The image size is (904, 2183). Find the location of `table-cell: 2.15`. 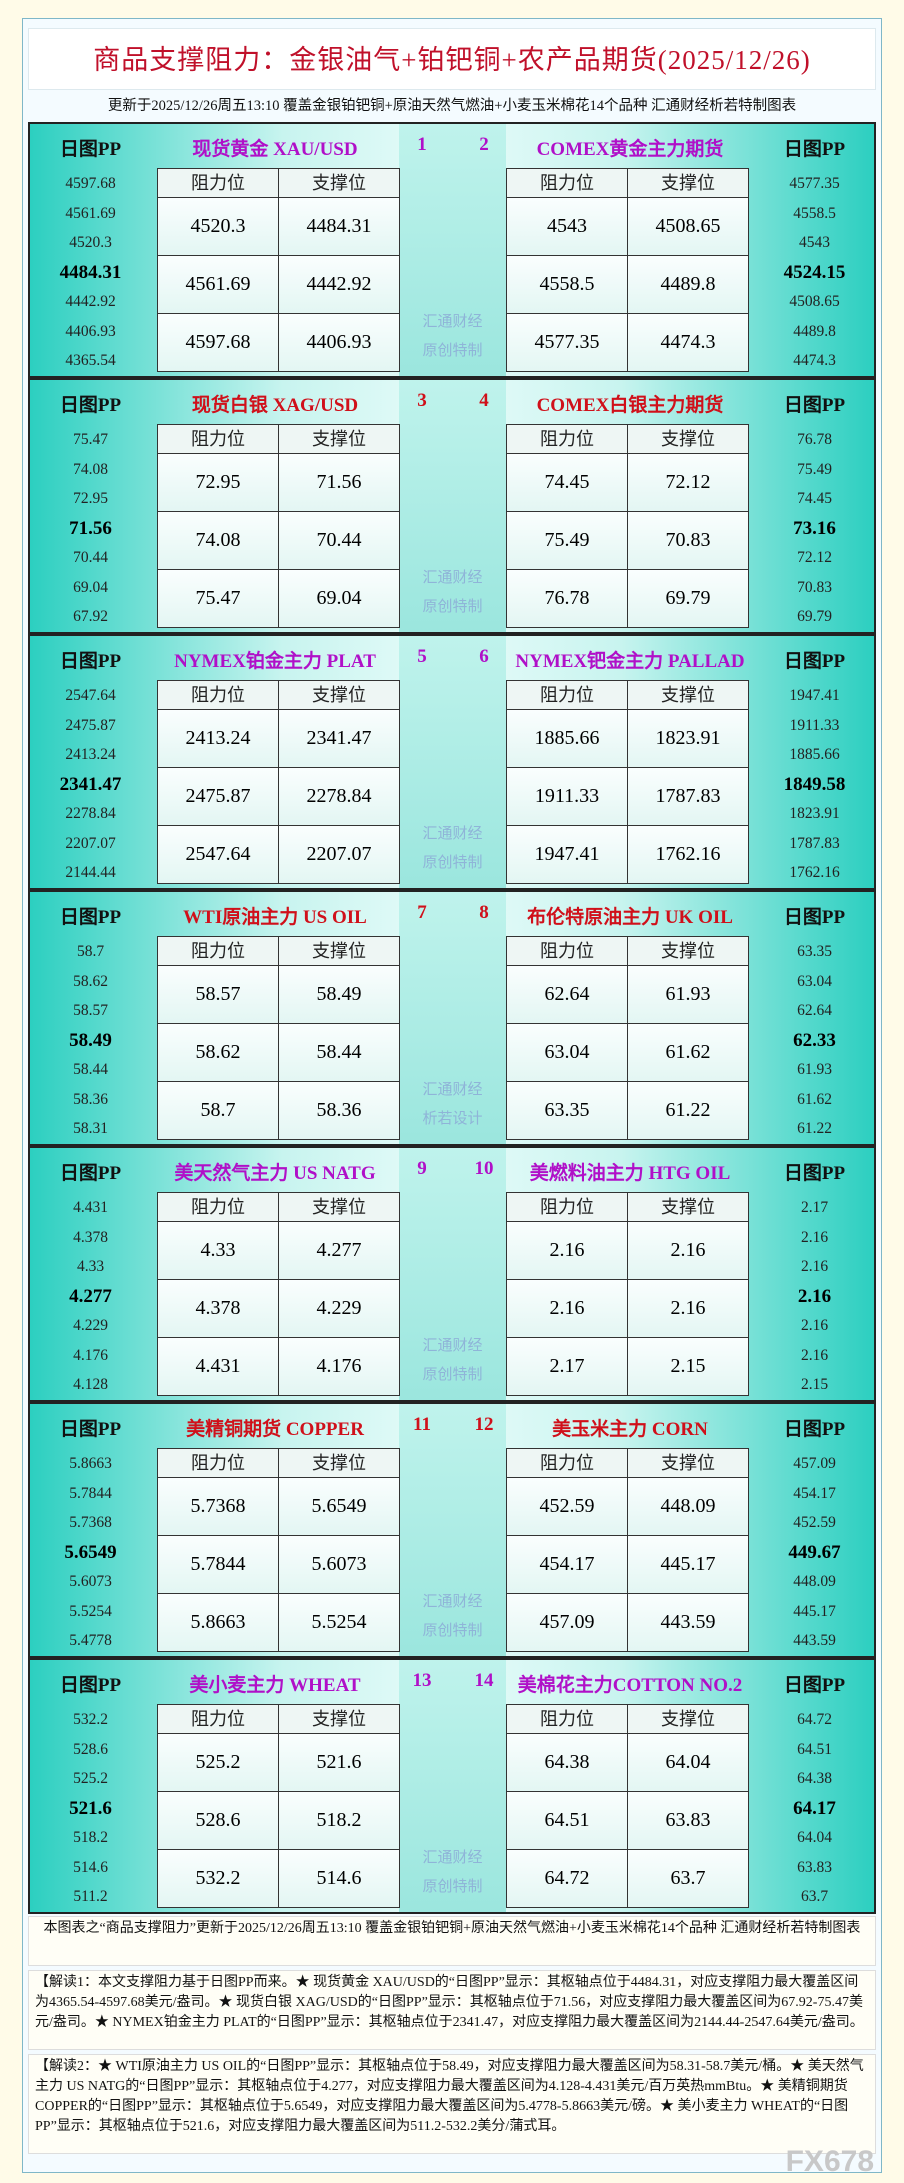

table-cell: 2.15 is located at coordinates (688, 1366).